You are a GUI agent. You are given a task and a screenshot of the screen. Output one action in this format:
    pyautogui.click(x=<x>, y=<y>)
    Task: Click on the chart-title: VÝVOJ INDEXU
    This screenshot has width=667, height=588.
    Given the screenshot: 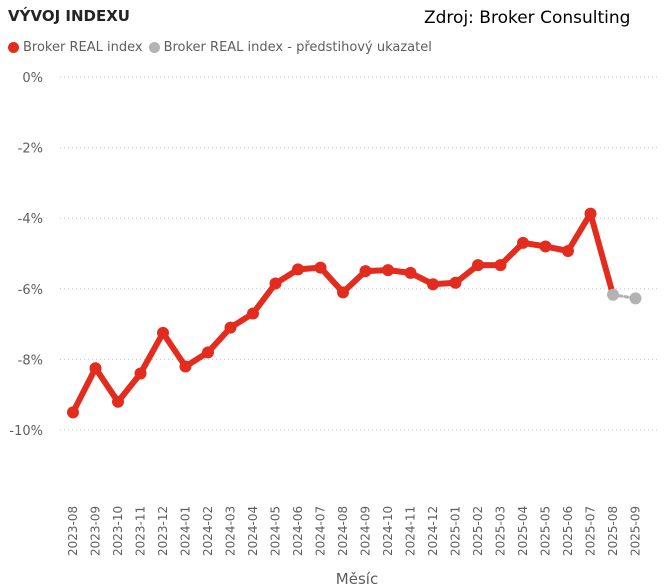 What is the action you would take?
    pyautogui.click(x=69, y=16)
    